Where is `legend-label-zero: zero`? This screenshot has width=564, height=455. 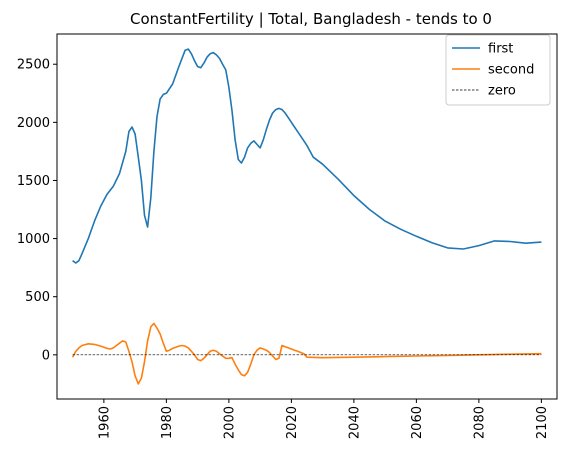 legend-label-zero: zero is located at coordinates (502, 91).